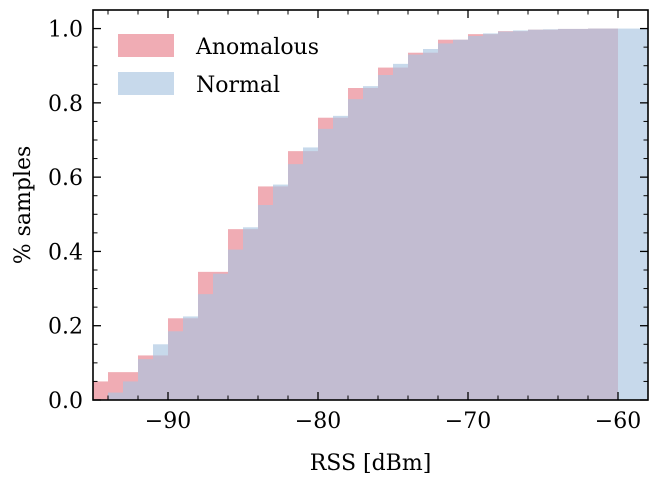 This screenshot has width=659, height=484. Describe the element at coordinates (65, 30) in the screenshot. I see `y-tick-label: 1.0` at that location.